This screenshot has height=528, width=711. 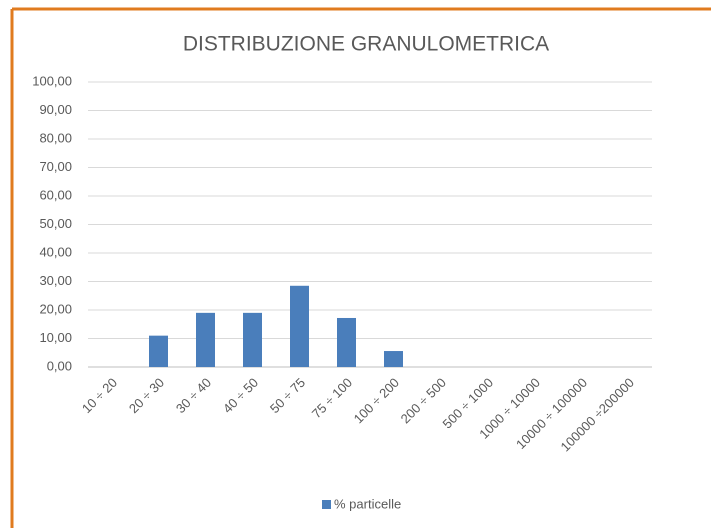 I want to click on y-tick-label: 30,00, so click(x=55, y=280).